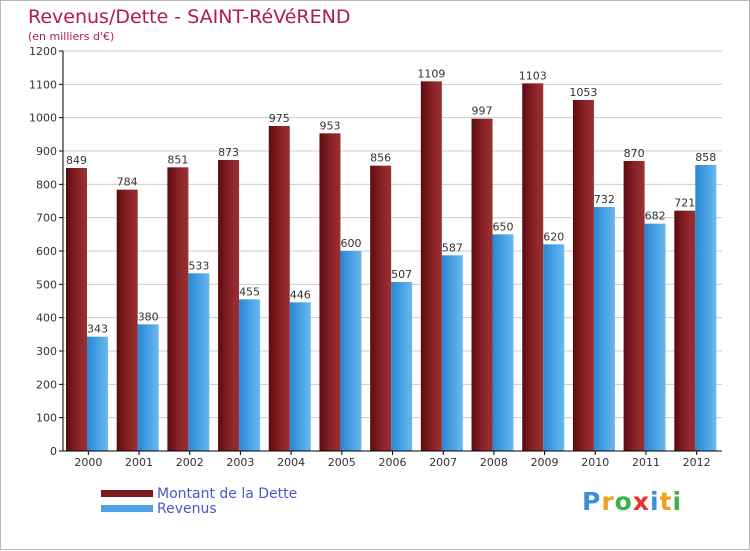 This screenshot has height=551, width=750. I want to click on x-tick-label: 2003, so click(240, 462).